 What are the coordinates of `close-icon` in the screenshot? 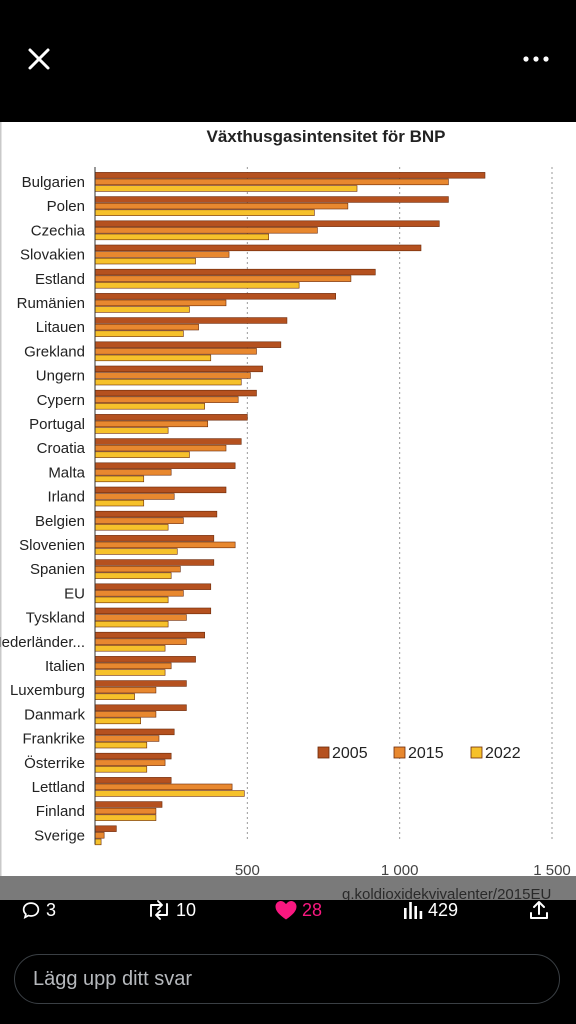 It's located at (39, 59).